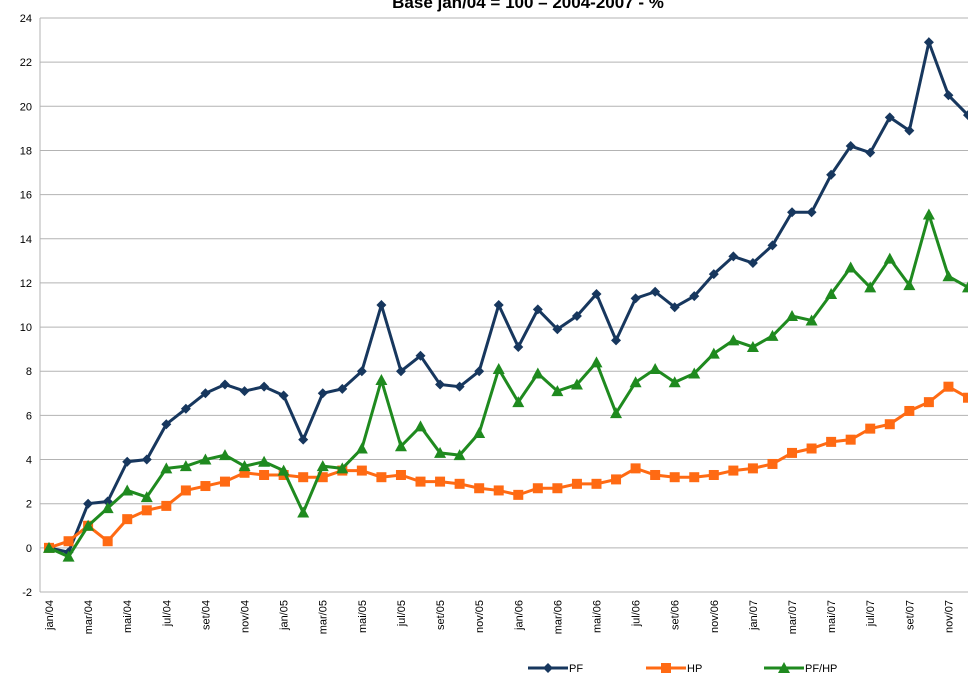  Describe the element at coordinates (715, 616) in the screenshot. I see `x-tick-label: nov/06` at that location.